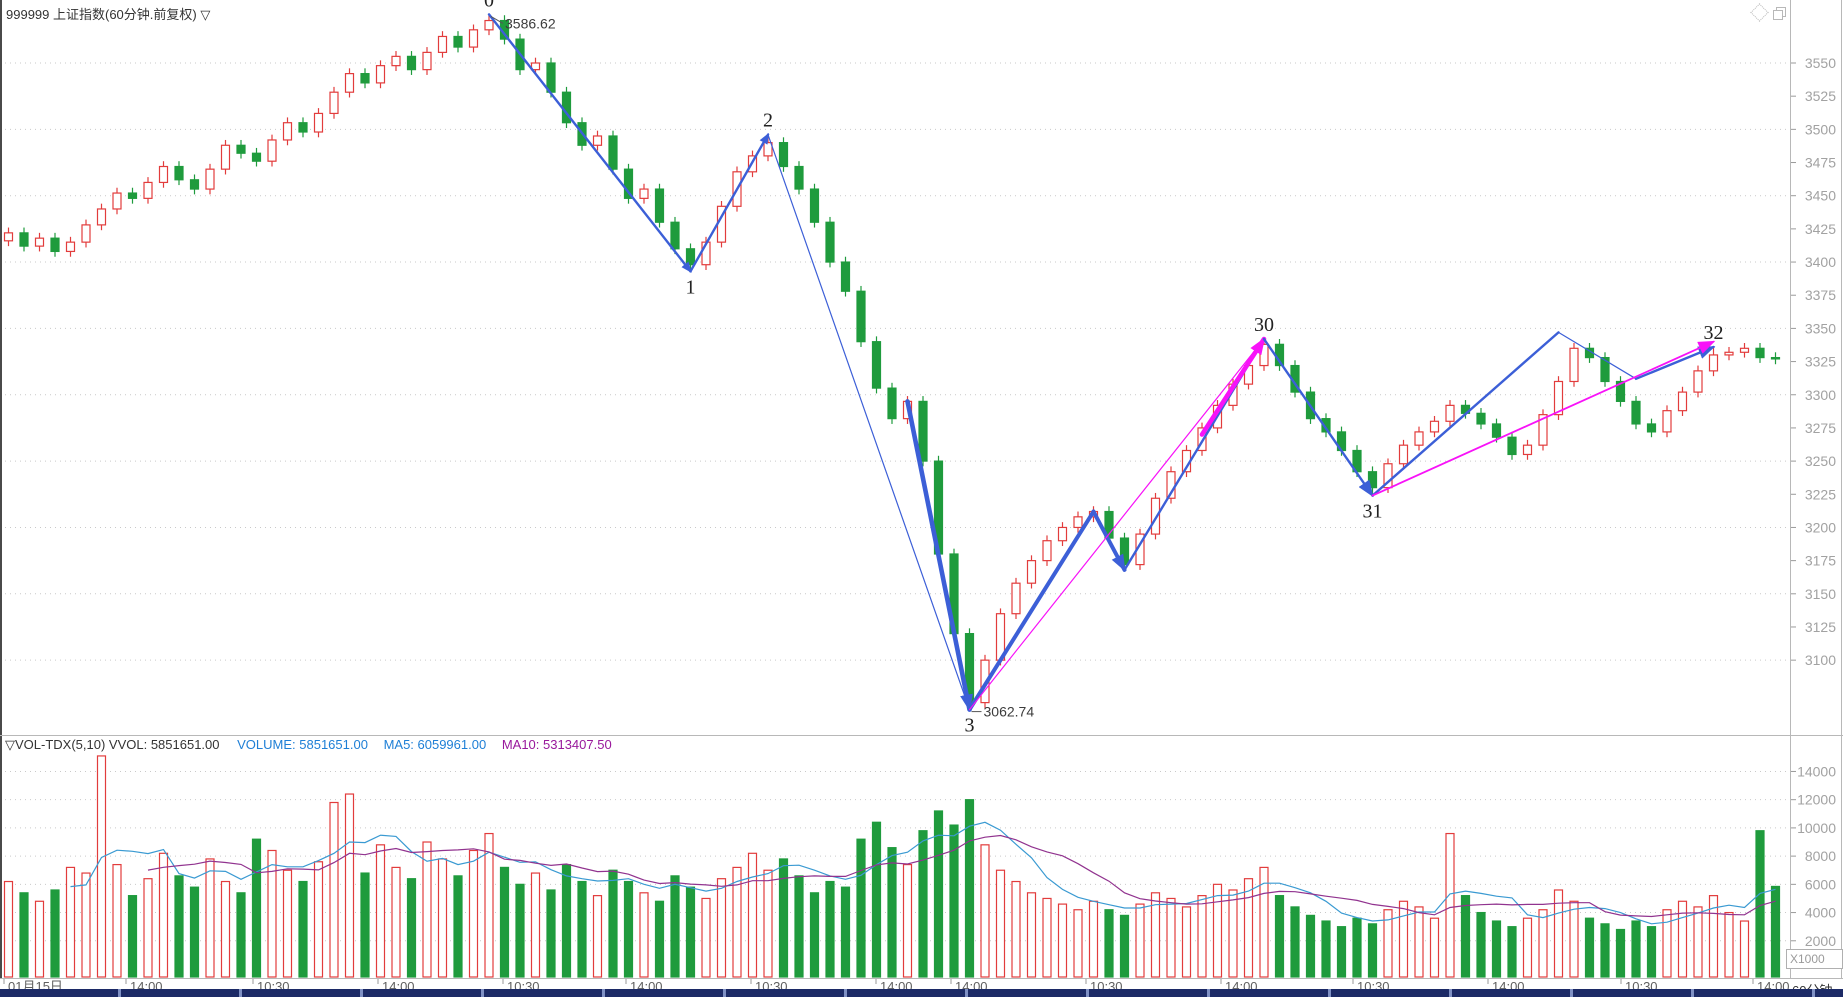 Image resolution: width=1843 pixels, height=997 pixels. Describe the element at coordinates (1264, 325) in the screenshot. I see `svg-text: 30` at that location.